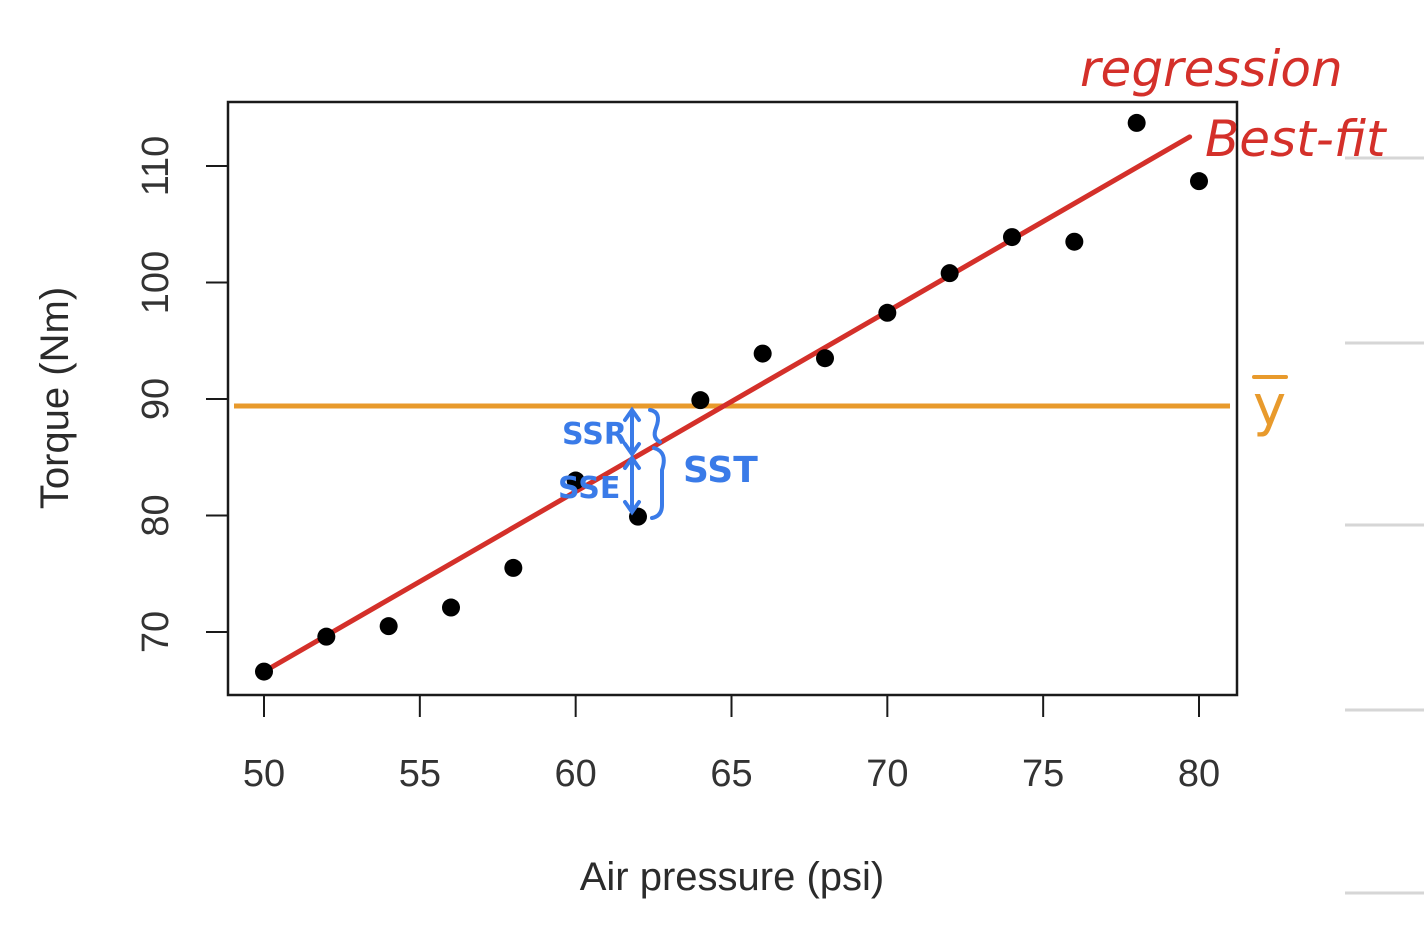 This screenshot has height=932, width=1424. I want to click on y-bar-annotation: y, so click(1270, 406).